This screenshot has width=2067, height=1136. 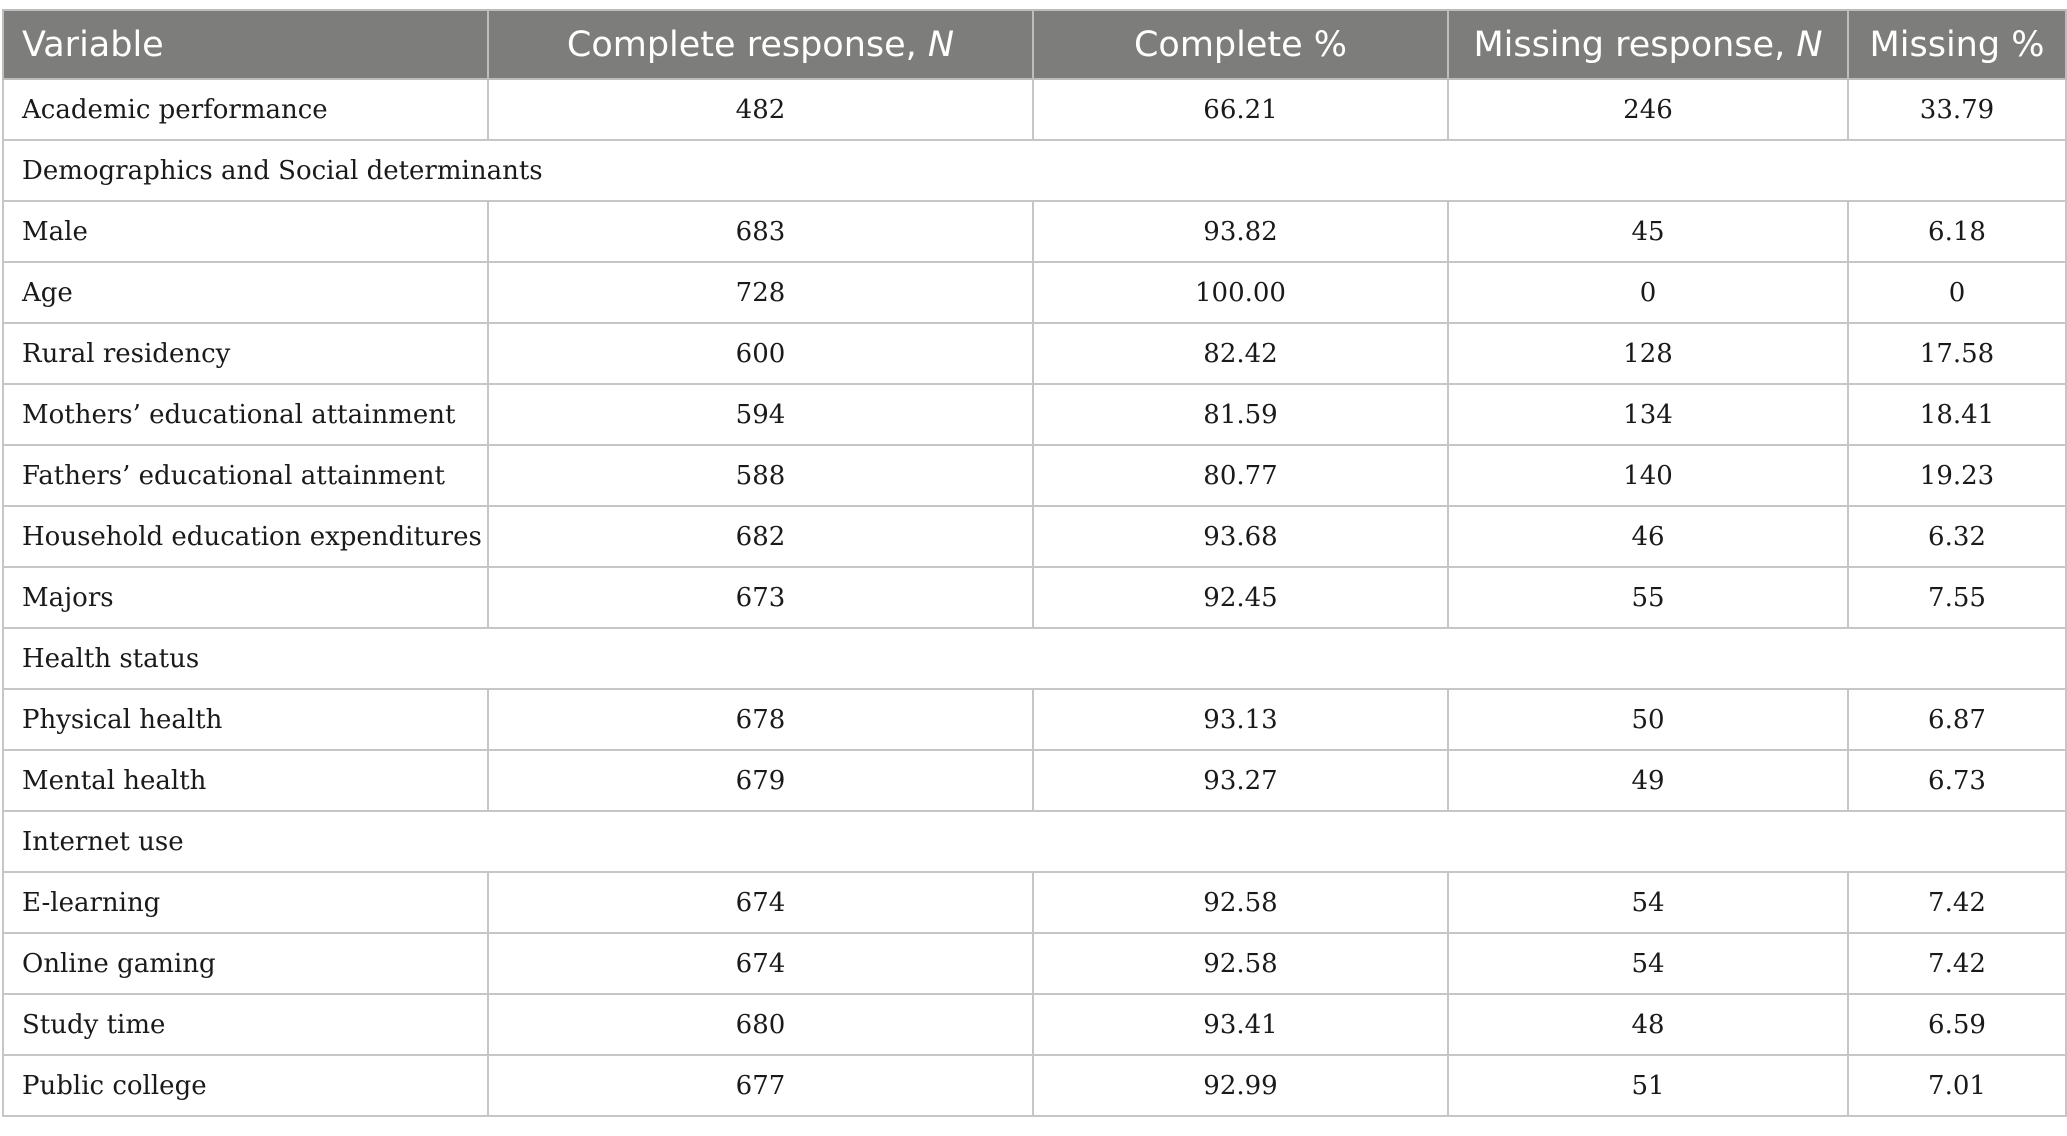 I want to click on cell-complete-percent: 82.42, so click(x=1240, y=353).